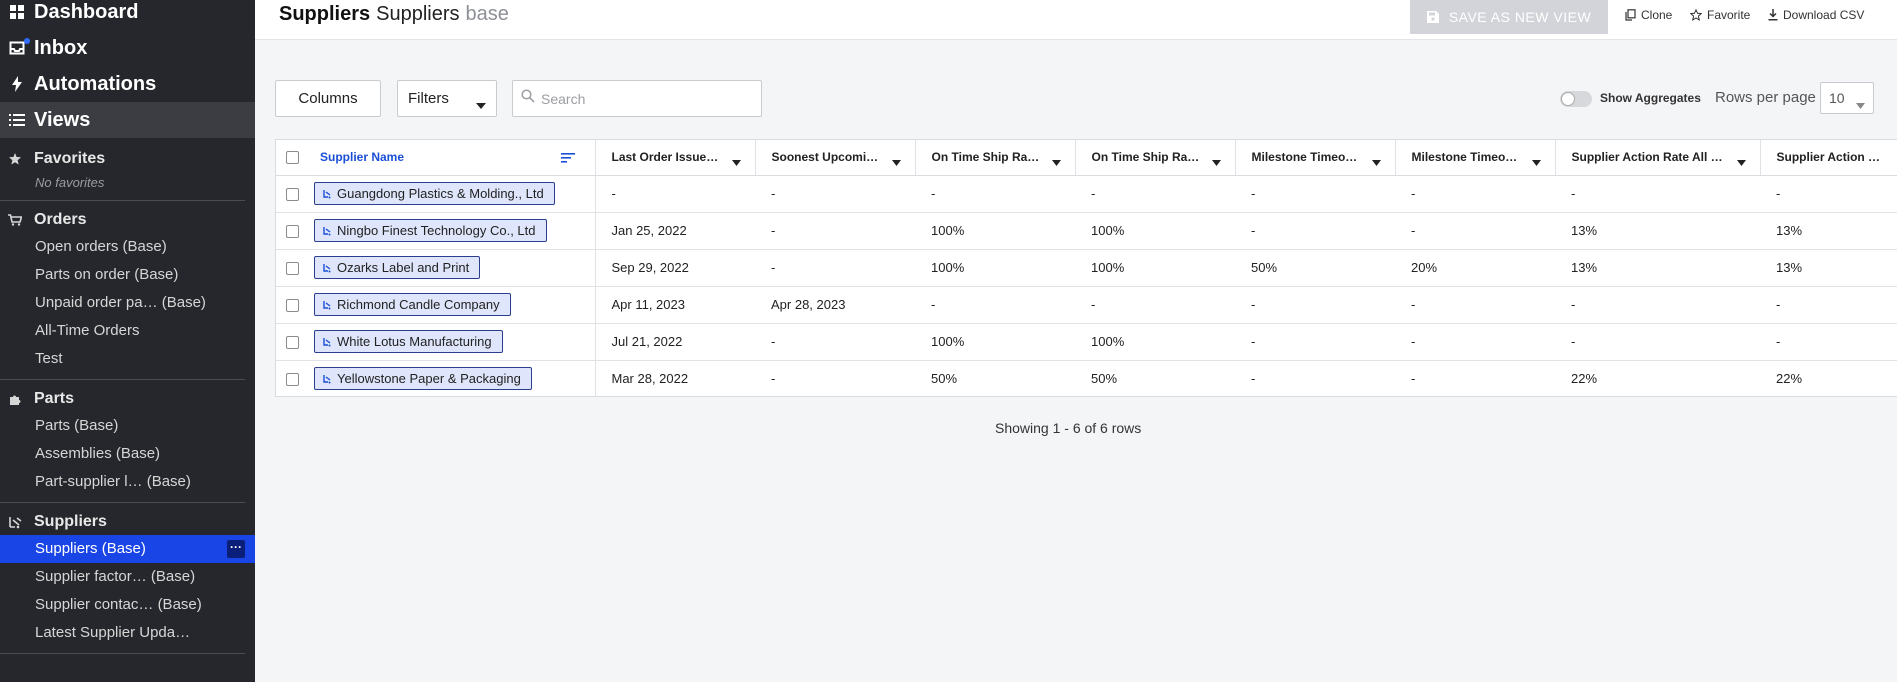  I want to click on table-cell: 13%, so click(1828, 231).